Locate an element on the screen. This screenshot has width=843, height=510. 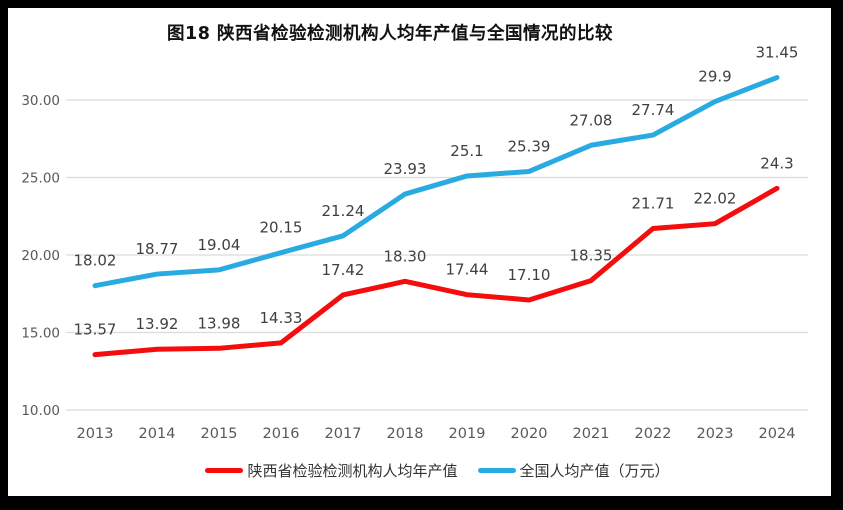
data-point-label: 13.98 is located at coordinates (219, 323).